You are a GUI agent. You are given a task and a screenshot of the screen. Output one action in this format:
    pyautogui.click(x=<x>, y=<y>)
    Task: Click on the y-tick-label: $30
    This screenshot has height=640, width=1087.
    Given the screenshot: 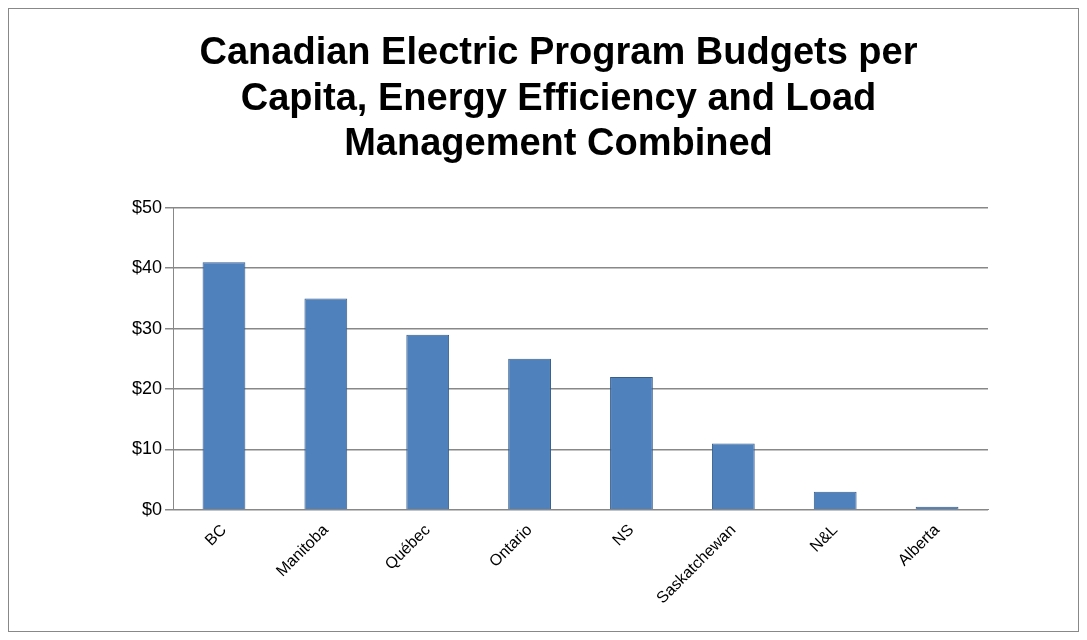 What is the action you would take?
    pyautogui.click(x=147, y=327)
    